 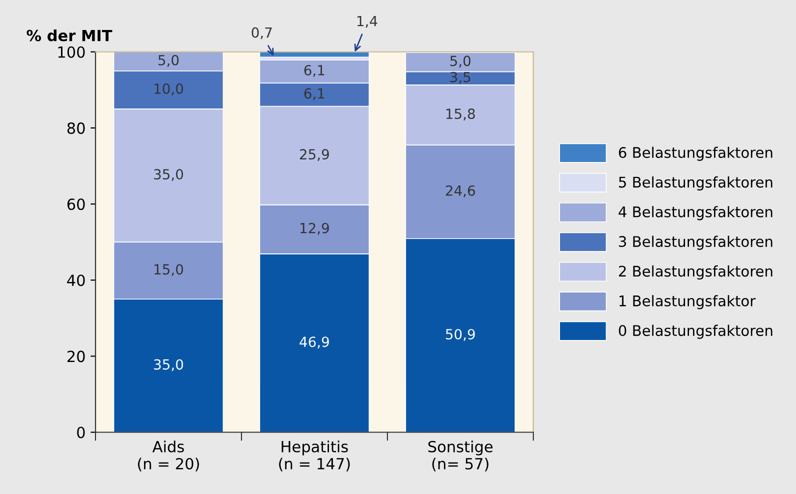 What do you see at coordinates (69, 35) in the screenshot?
I see `y-axis-title: % der MIT` at bounding box center [69, 35].